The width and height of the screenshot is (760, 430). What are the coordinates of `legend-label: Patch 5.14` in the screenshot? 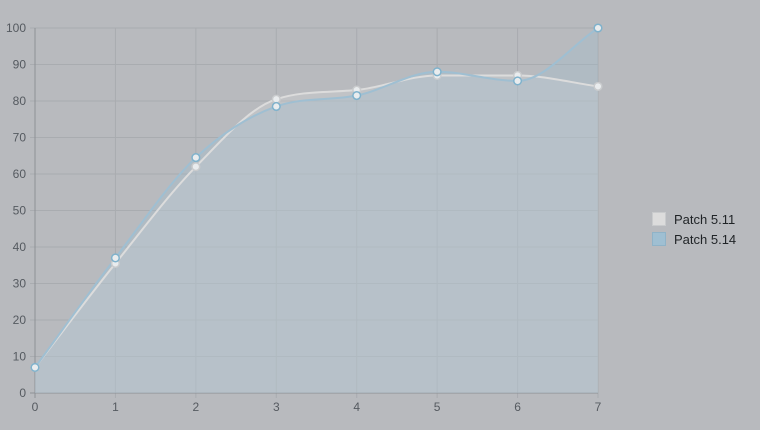 It's located at (705, 239).